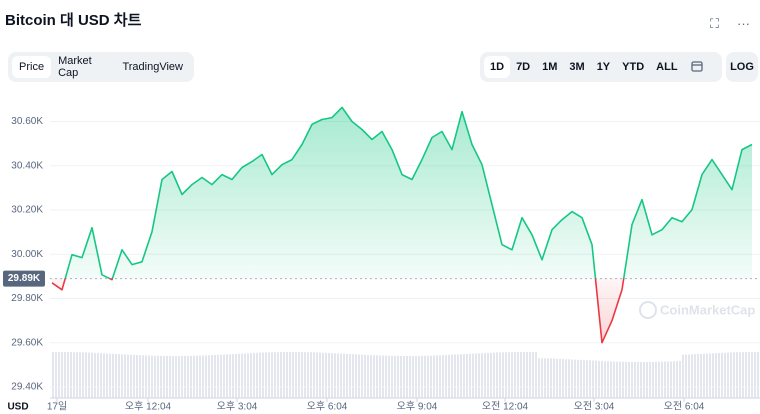 The height and width of the screenshot is (414, 760). I want to click on button: 3M, so click(577, 67).